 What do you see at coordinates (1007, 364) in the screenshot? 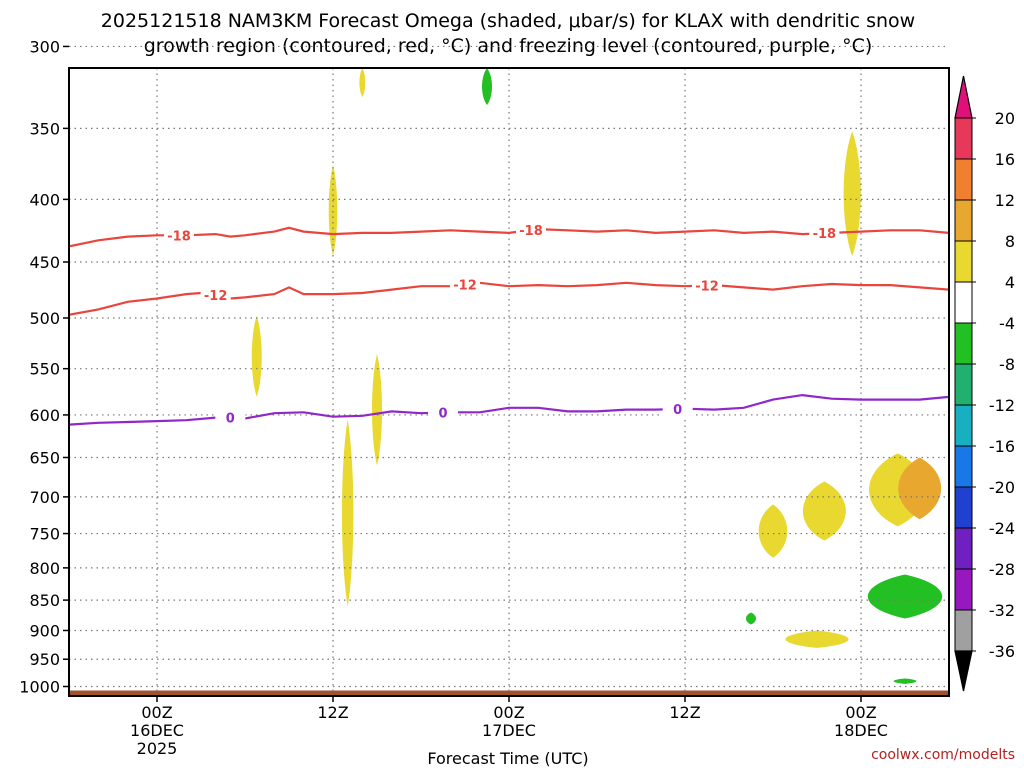
I see `colorbar-label: -8` at bounding box center [1007, 364].